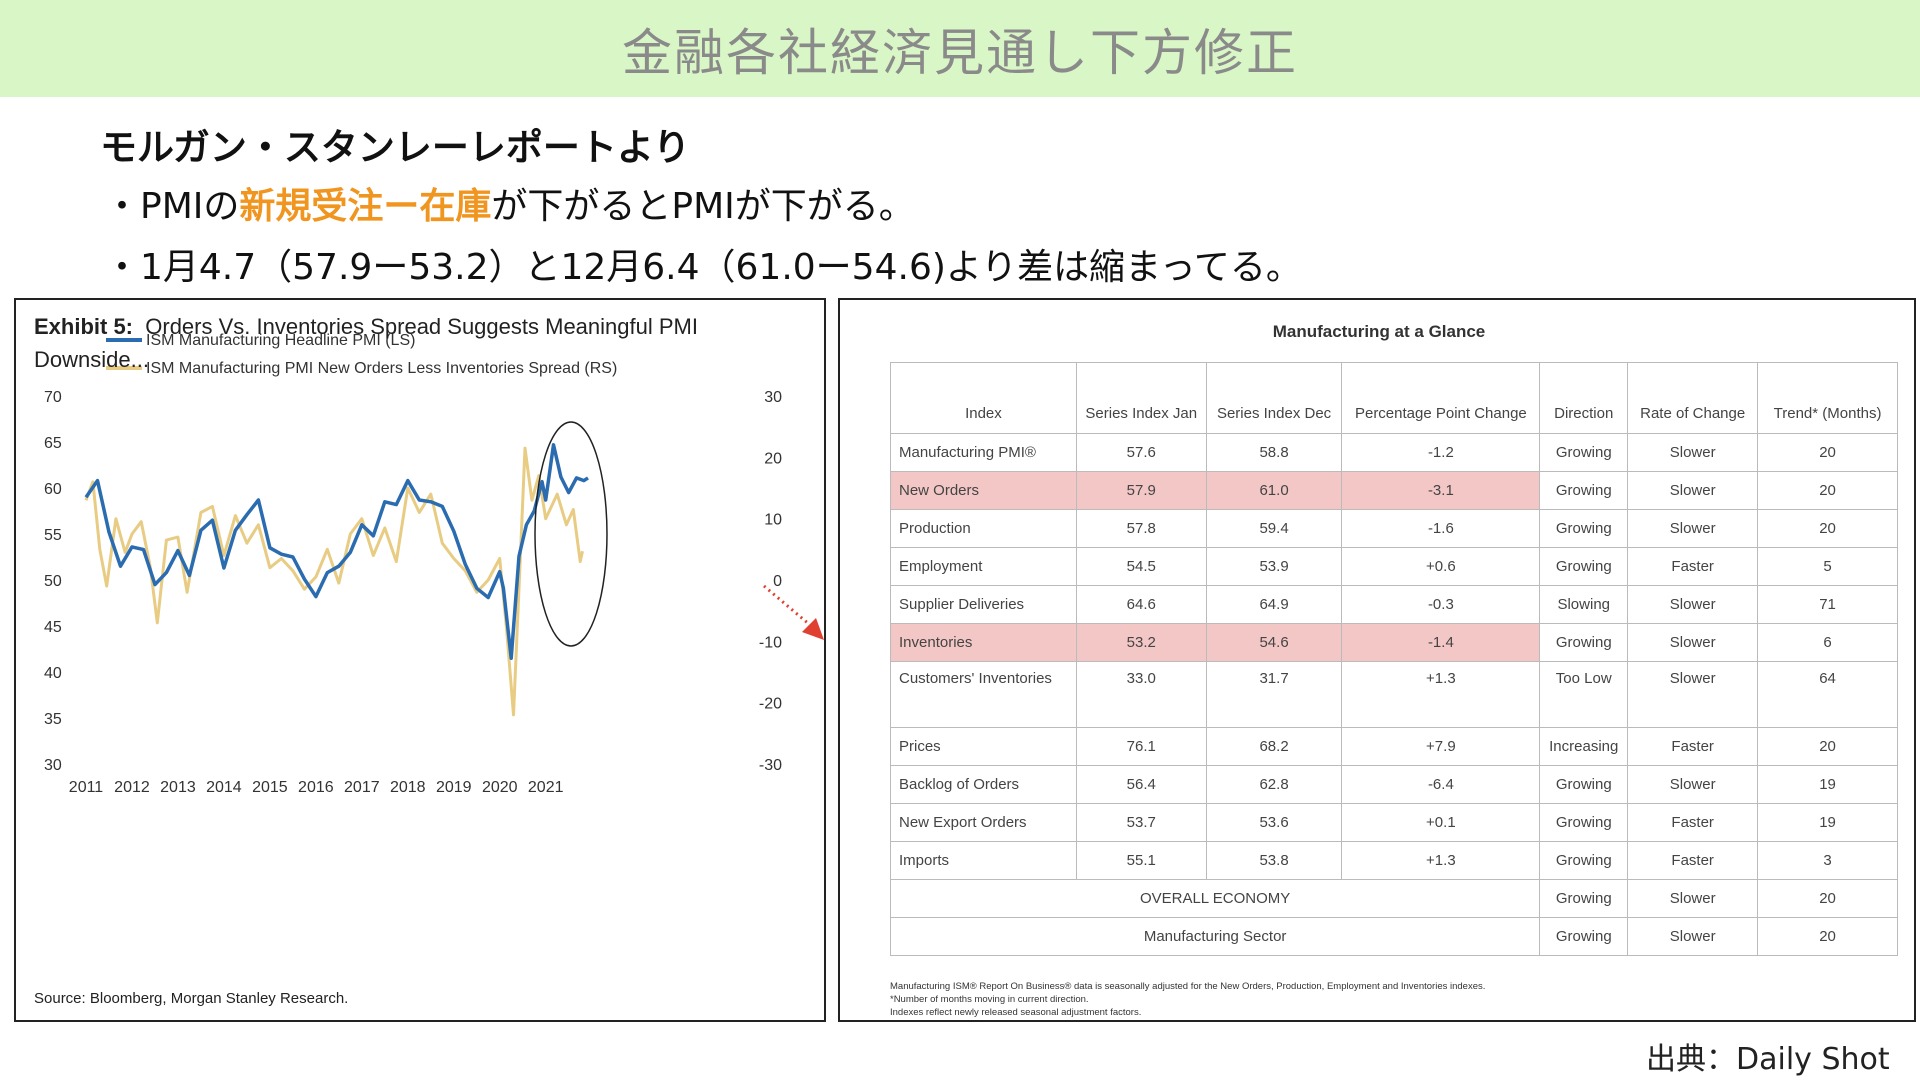  What do you see at coordinates (1141, 822) in the screenshot?
I see `table-cell: 53.7` at bounding box center [1141, 822].